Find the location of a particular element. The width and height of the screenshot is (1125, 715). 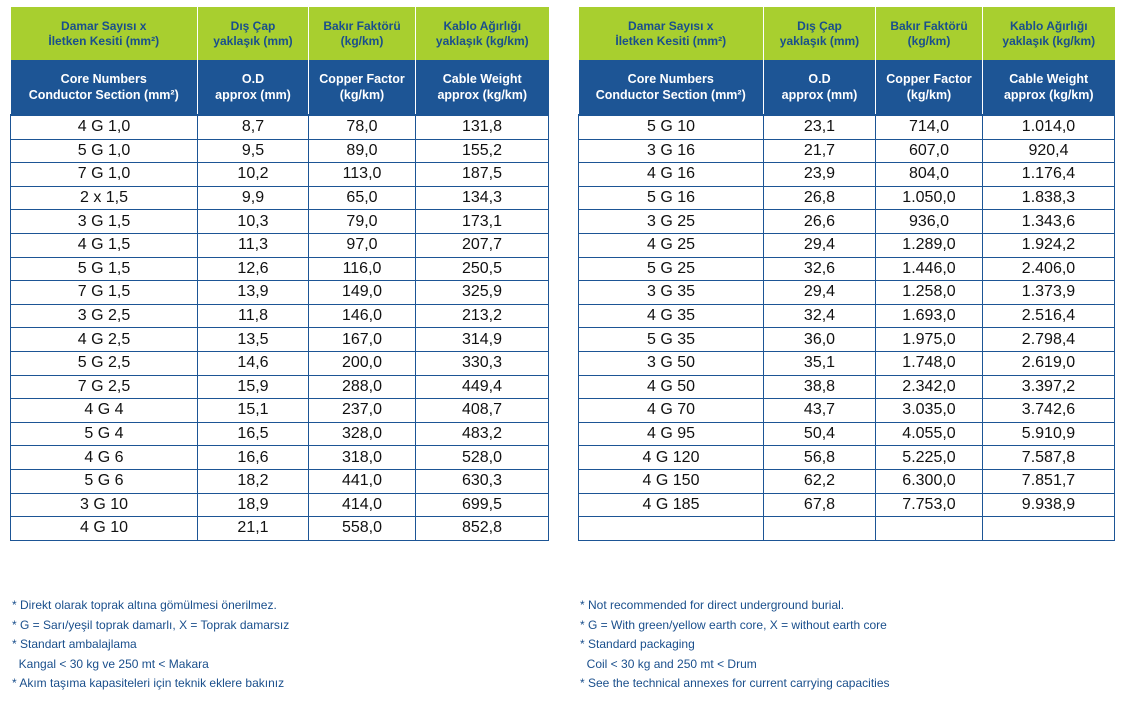

cell-core-section: 5 G 25 is located at coordinates (671, 269).